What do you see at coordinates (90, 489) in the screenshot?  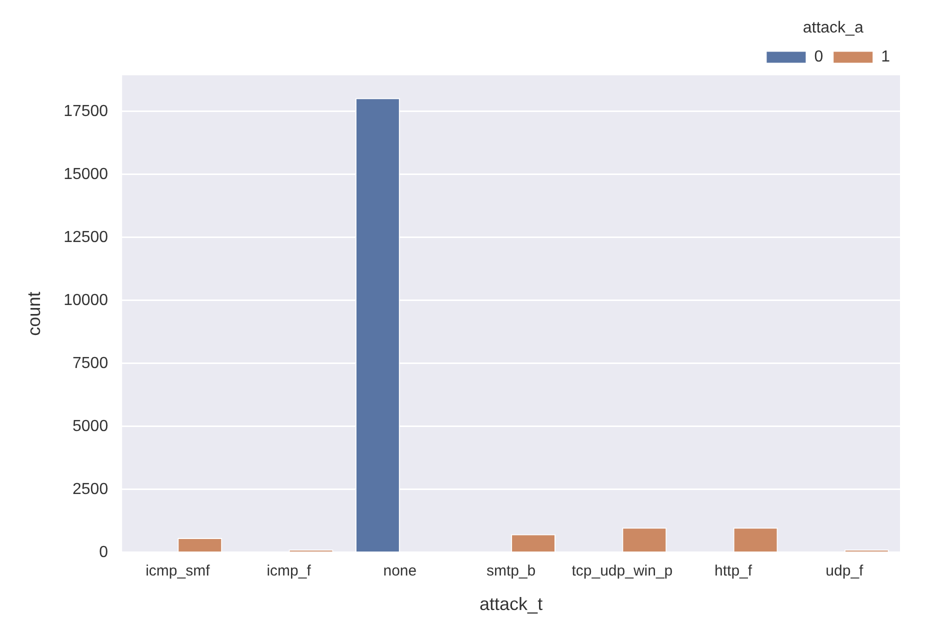 I see `y-tick-label: 2500` at bounding box center [90, 489].